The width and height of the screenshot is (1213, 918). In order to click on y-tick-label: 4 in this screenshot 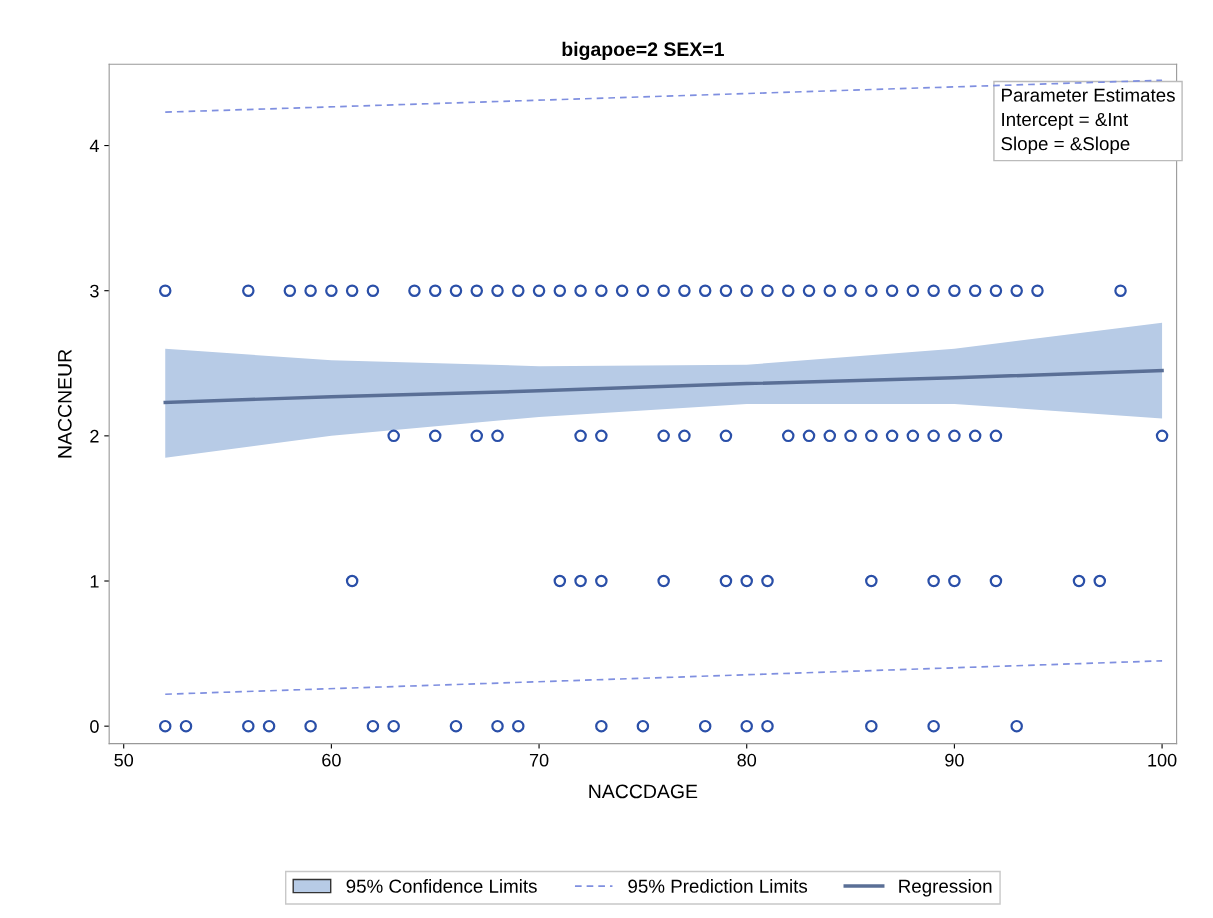, I will do `click(94, 146)`.